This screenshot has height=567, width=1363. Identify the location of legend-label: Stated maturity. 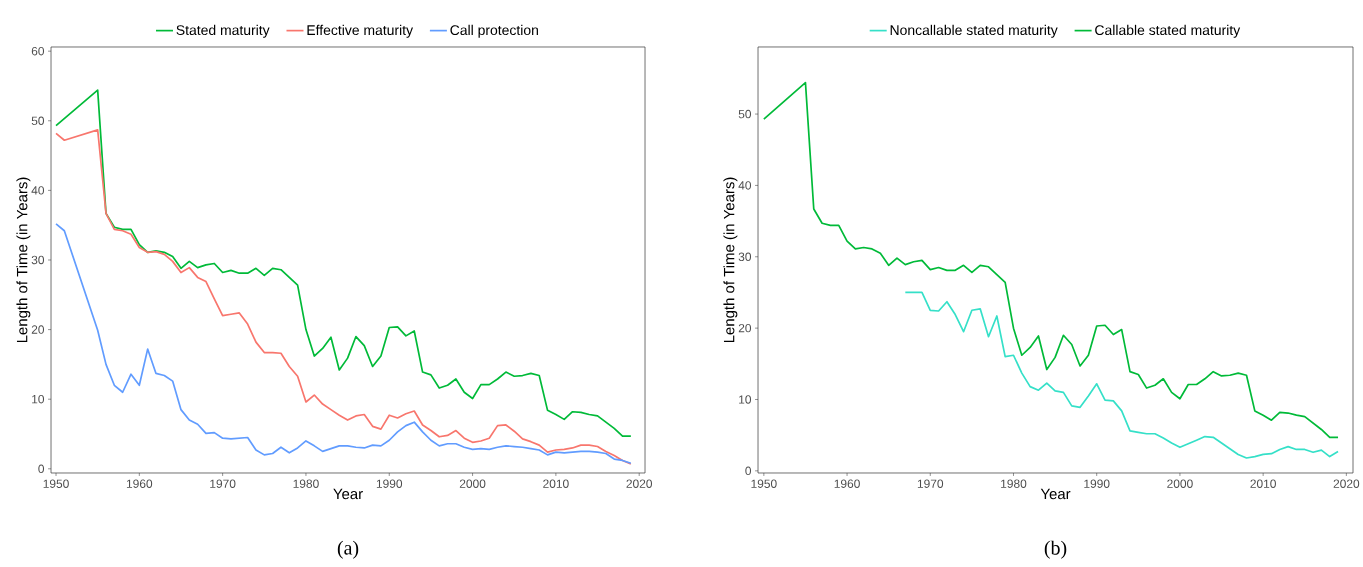
(223, 31).